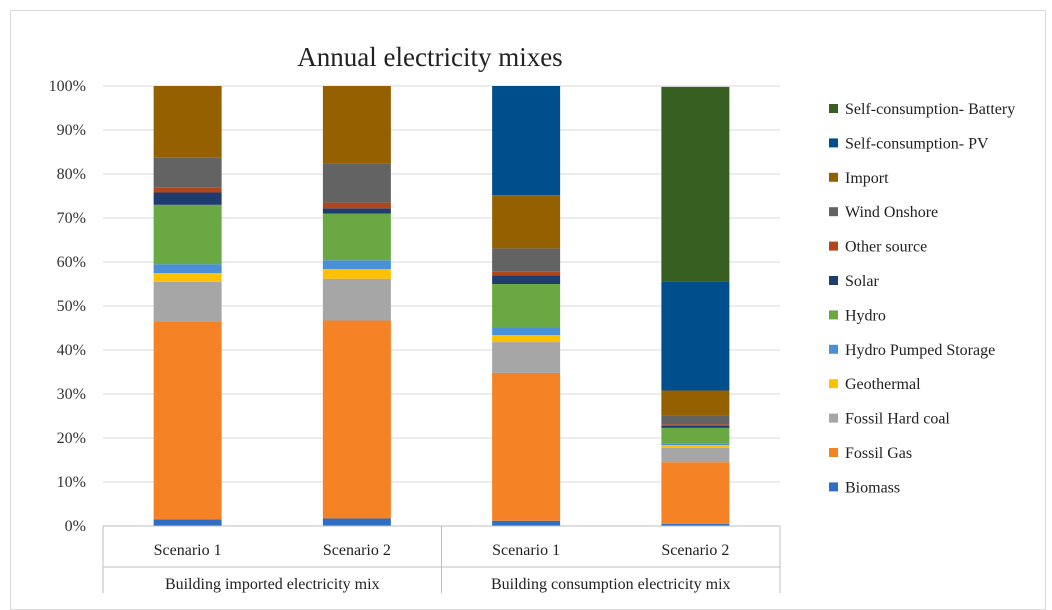  Describe the element at coordinates (429, 57) in the screenshot. I see `chart-title: Annual electricity mixes` at that location.